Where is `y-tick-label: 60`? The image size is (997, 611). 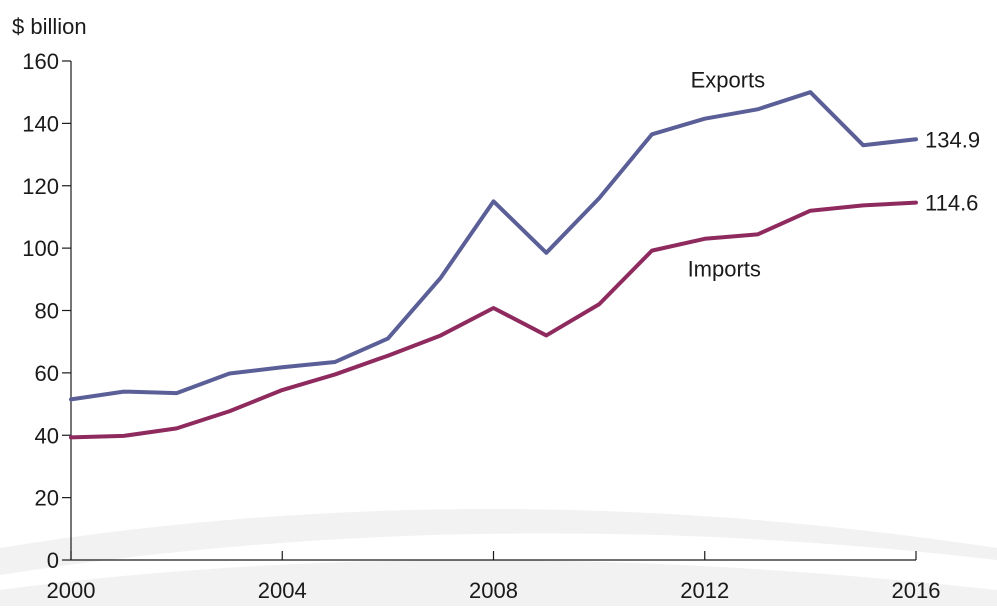 y-tick-label: 60 is located at coordinates (47, 373).